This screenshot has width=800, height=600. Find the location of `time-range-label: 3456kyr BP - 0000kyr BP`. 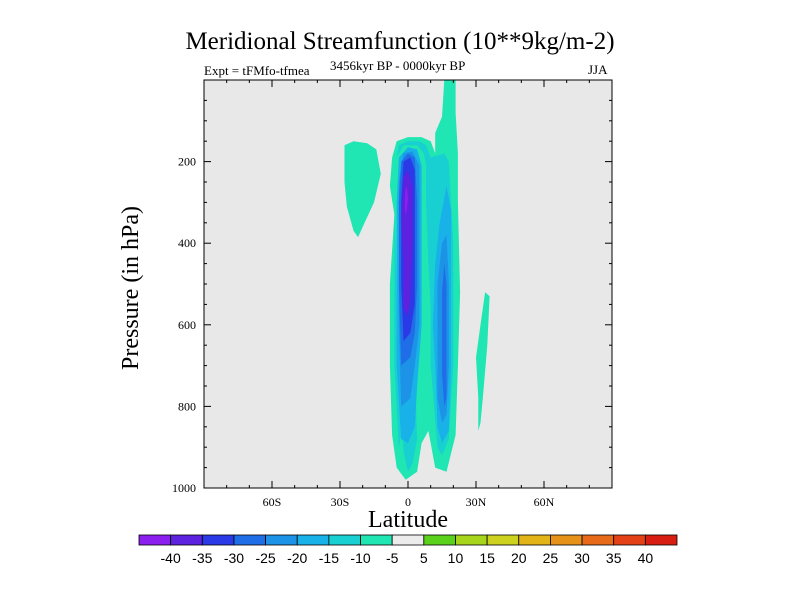

time-range-label: 3456kyr BP - 0000kyr BP is located at coordinates (398, 65).